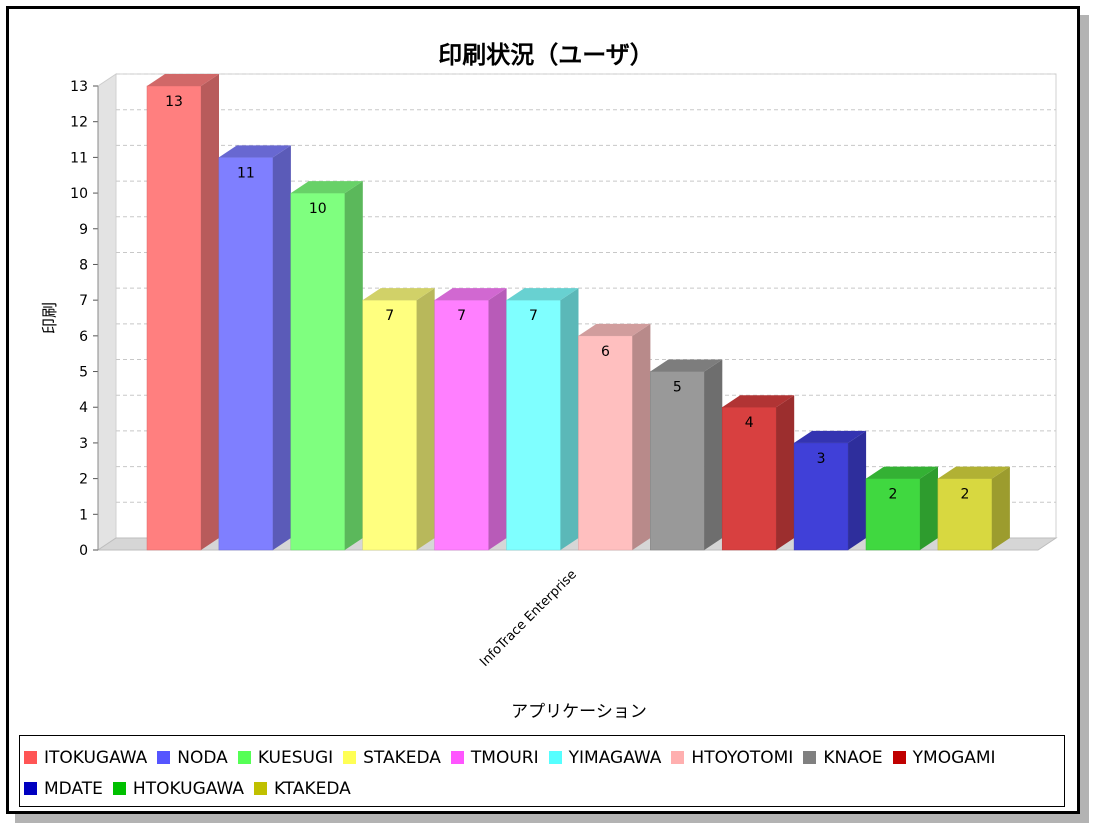 The width and height of the screenshot is (1096, 831). What do you see at coordinates (63, 788) in the screenshot?
I see `legend-item: MDATE` at bounding box center [63, 788].